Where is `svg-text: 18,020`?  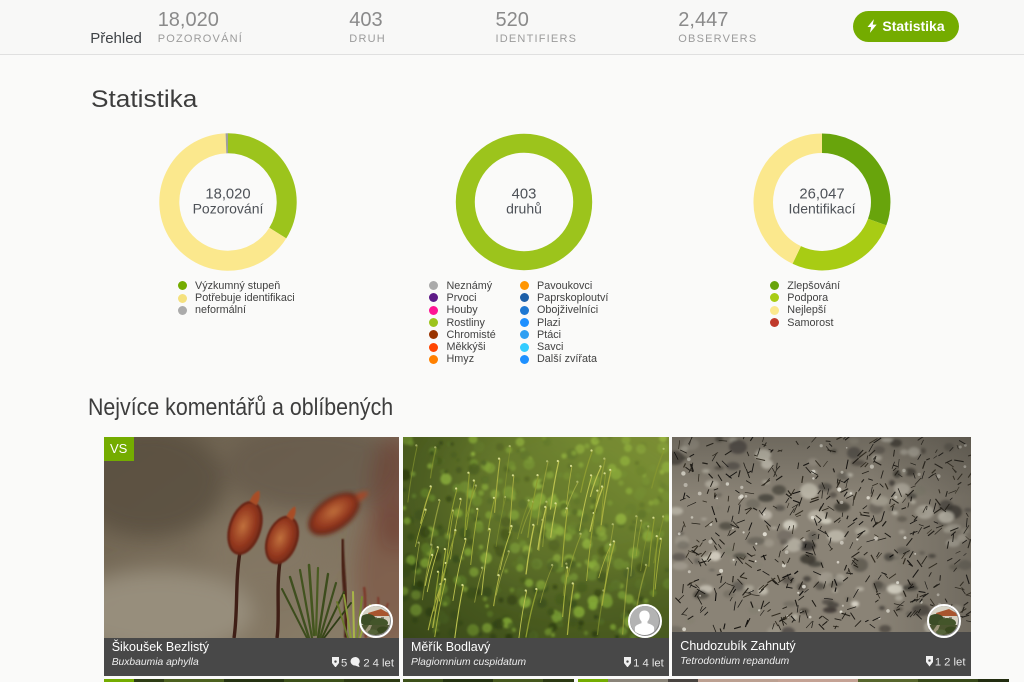 svg-text: 18,020 is located at coordinates (227, 194).